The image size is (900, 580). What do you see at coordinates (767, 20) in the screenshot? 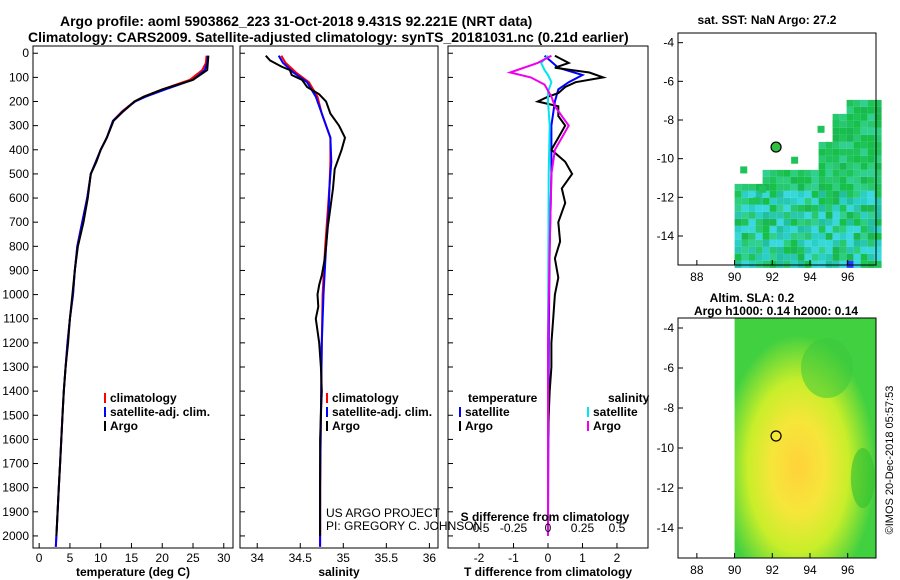
I see `sst-map-title: sat. SST: NaN Argo: 27.2` at bounding box center [767, 20].